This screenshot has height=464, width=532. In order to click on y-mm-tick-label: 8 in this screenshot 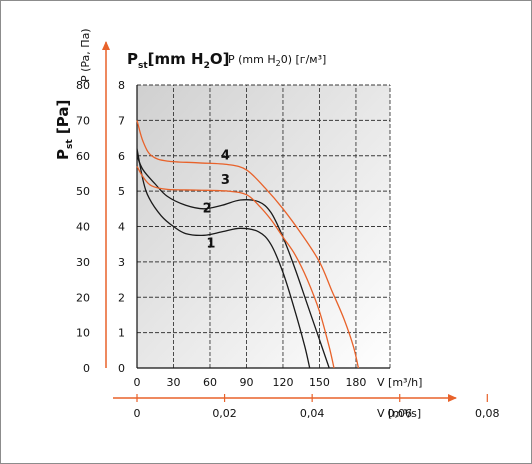, I will do `click(121, 85)`.